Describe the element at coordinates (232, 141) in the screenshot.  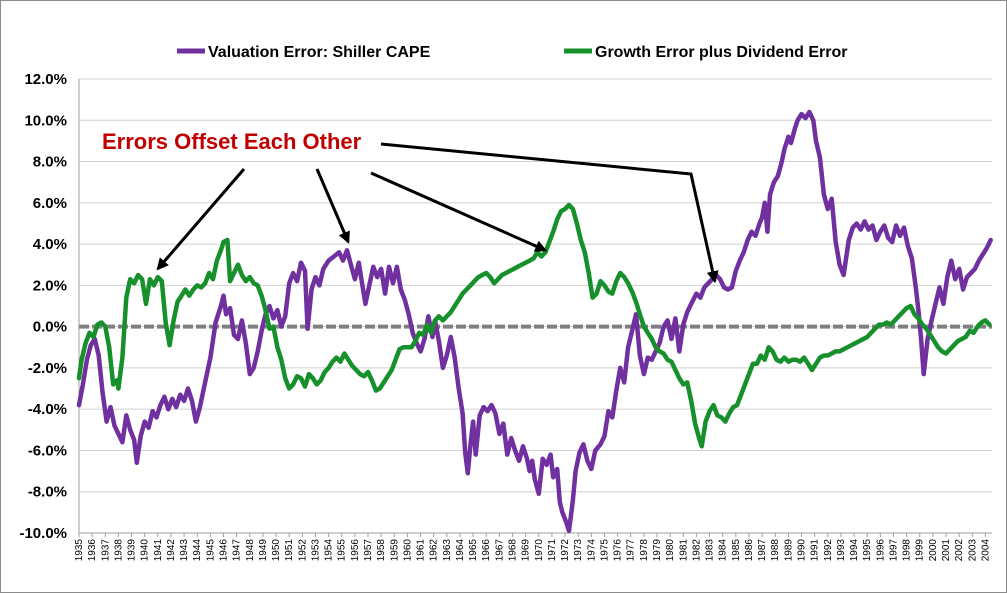
I see `annotation-text: Errors Offset Each Other` at that location.